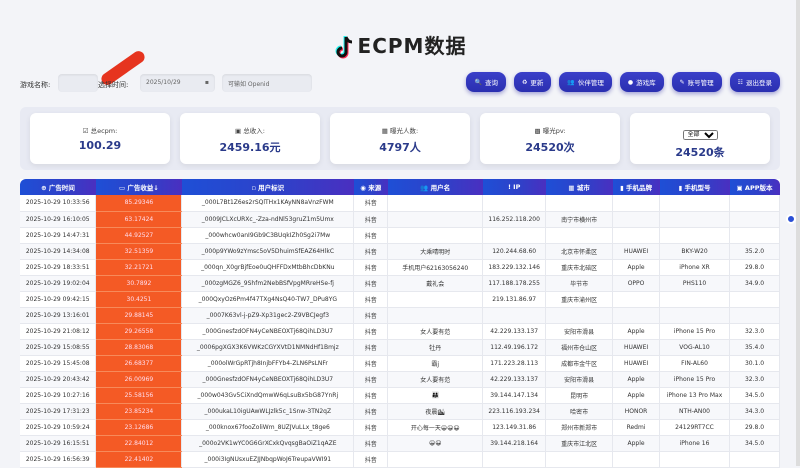 This screenshot has height=468, width=800. Describe the element at coordinates (694, 347) in the screenshot. I see `cell-phone-model: VOG-AL10` at that location.